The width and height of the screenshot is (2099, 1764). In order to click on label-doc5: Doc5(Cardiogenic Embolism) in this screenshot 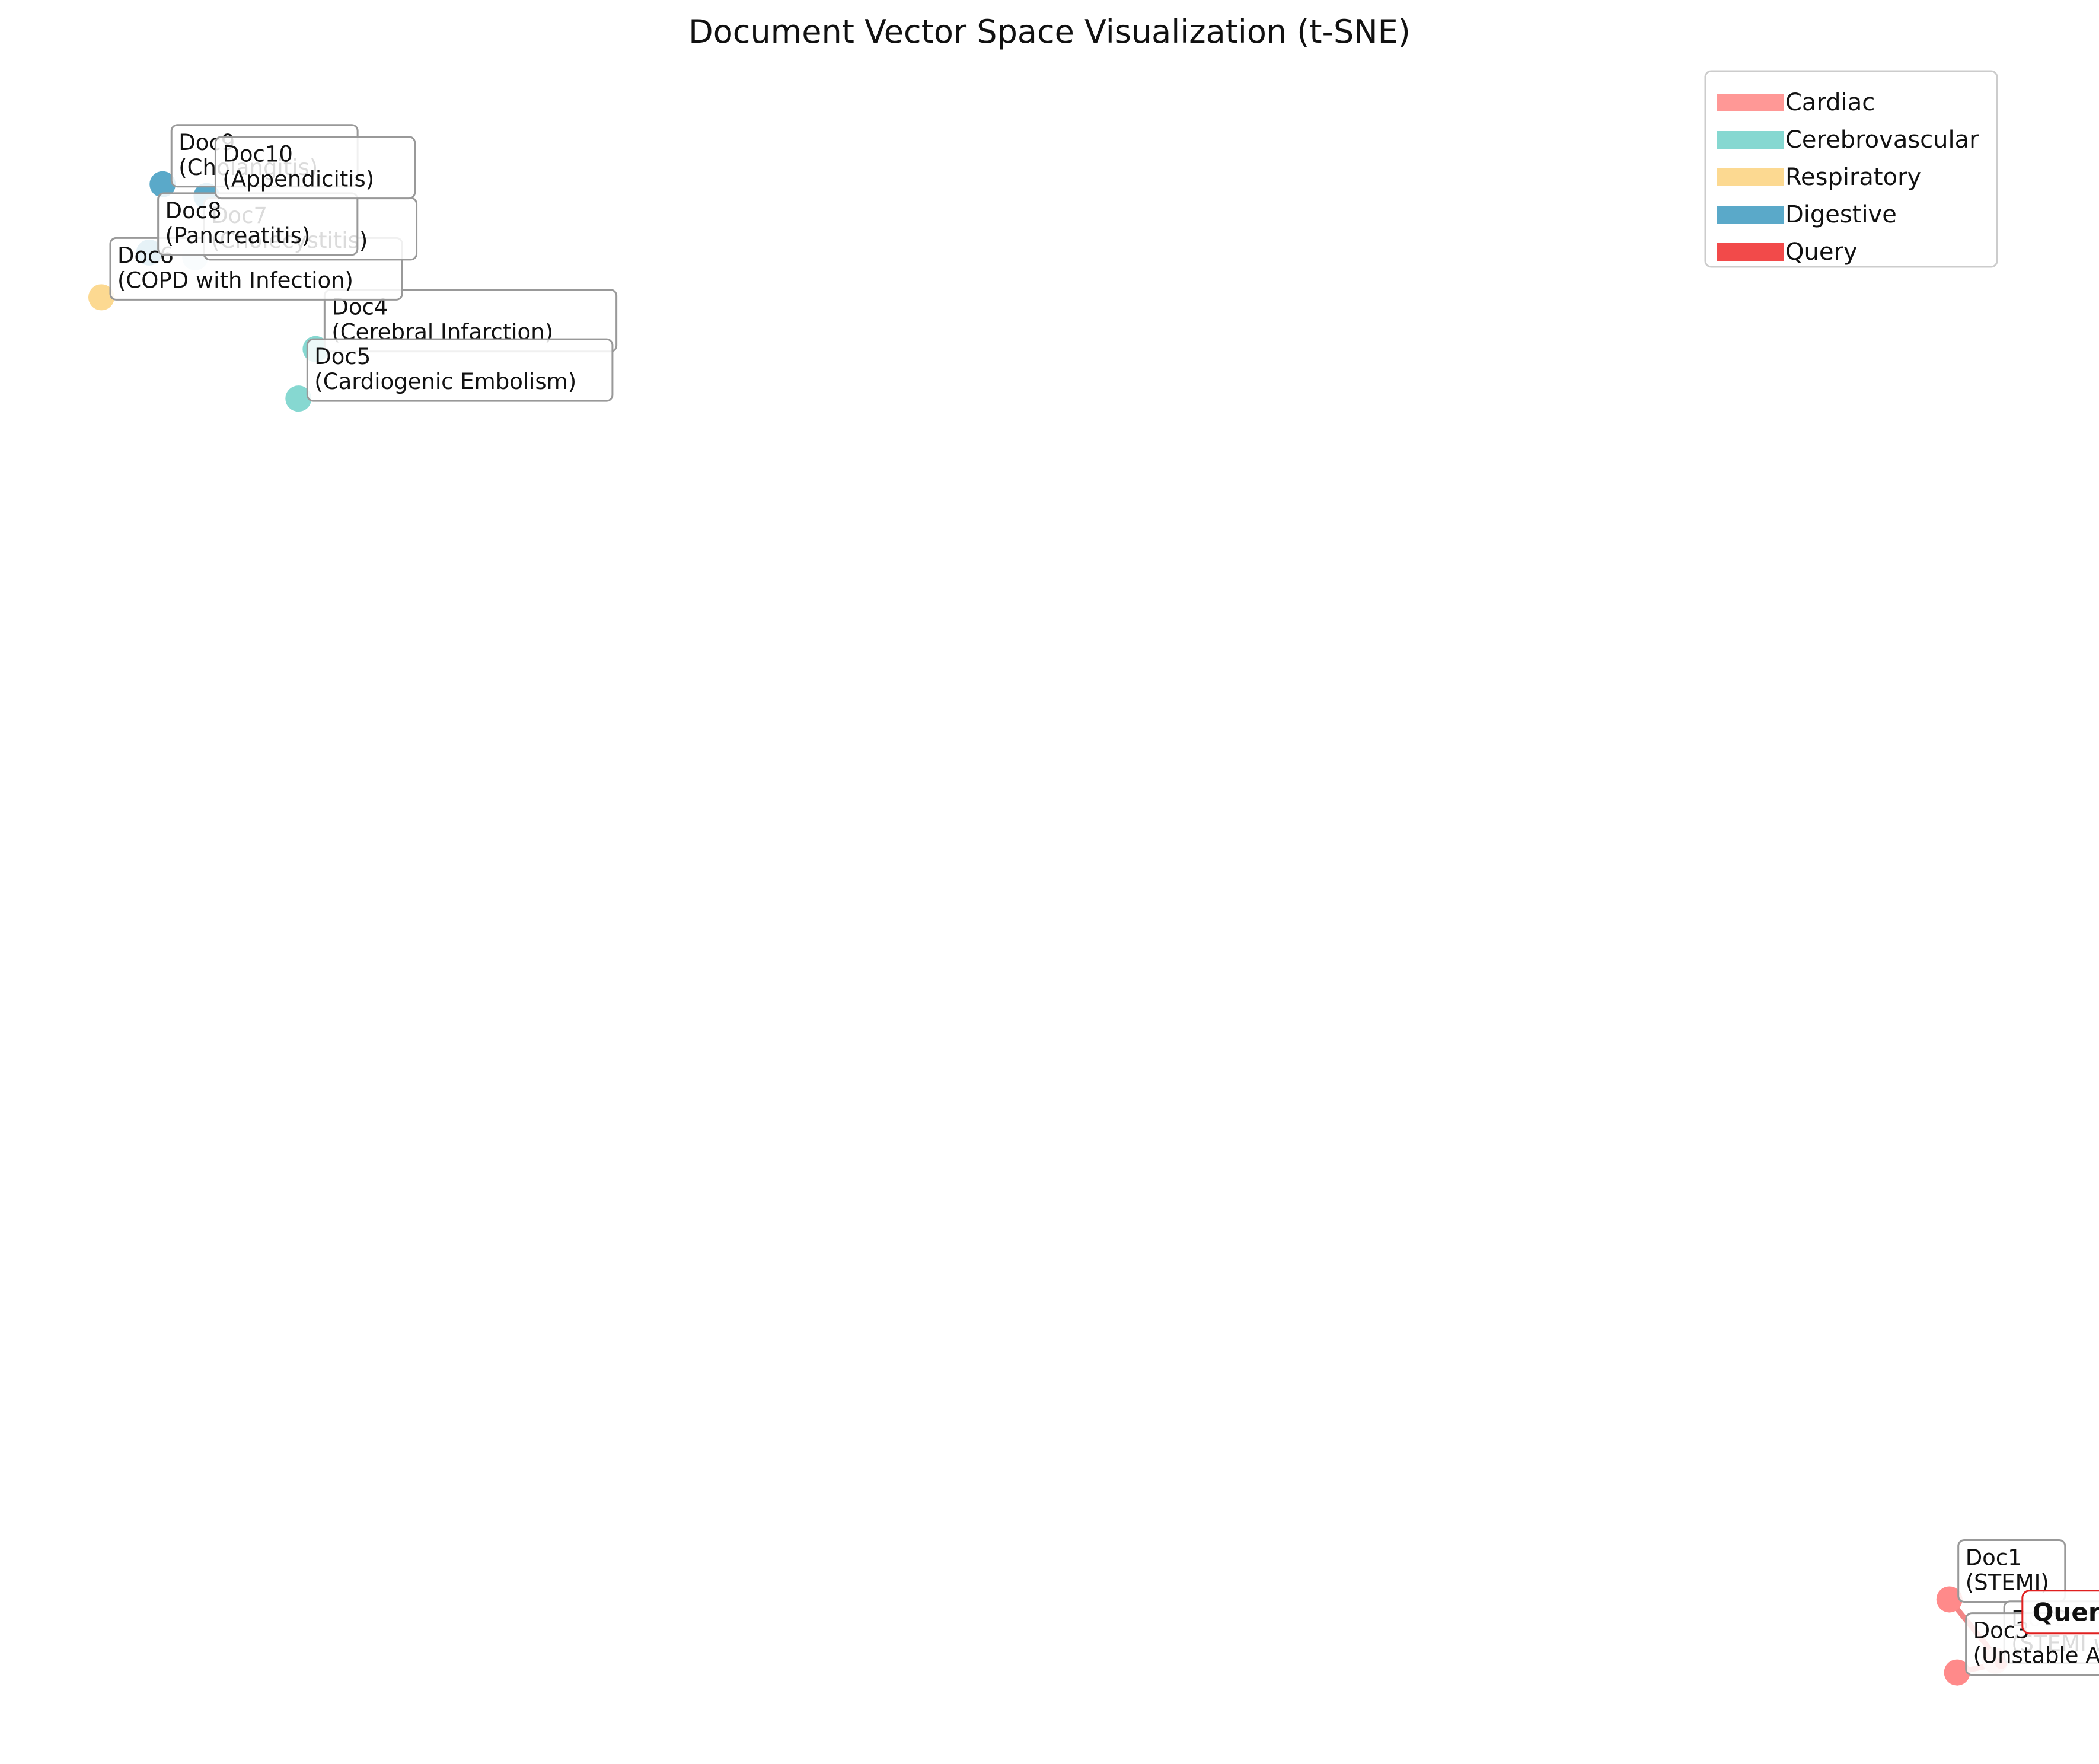, I will do `click(460, 370)`.